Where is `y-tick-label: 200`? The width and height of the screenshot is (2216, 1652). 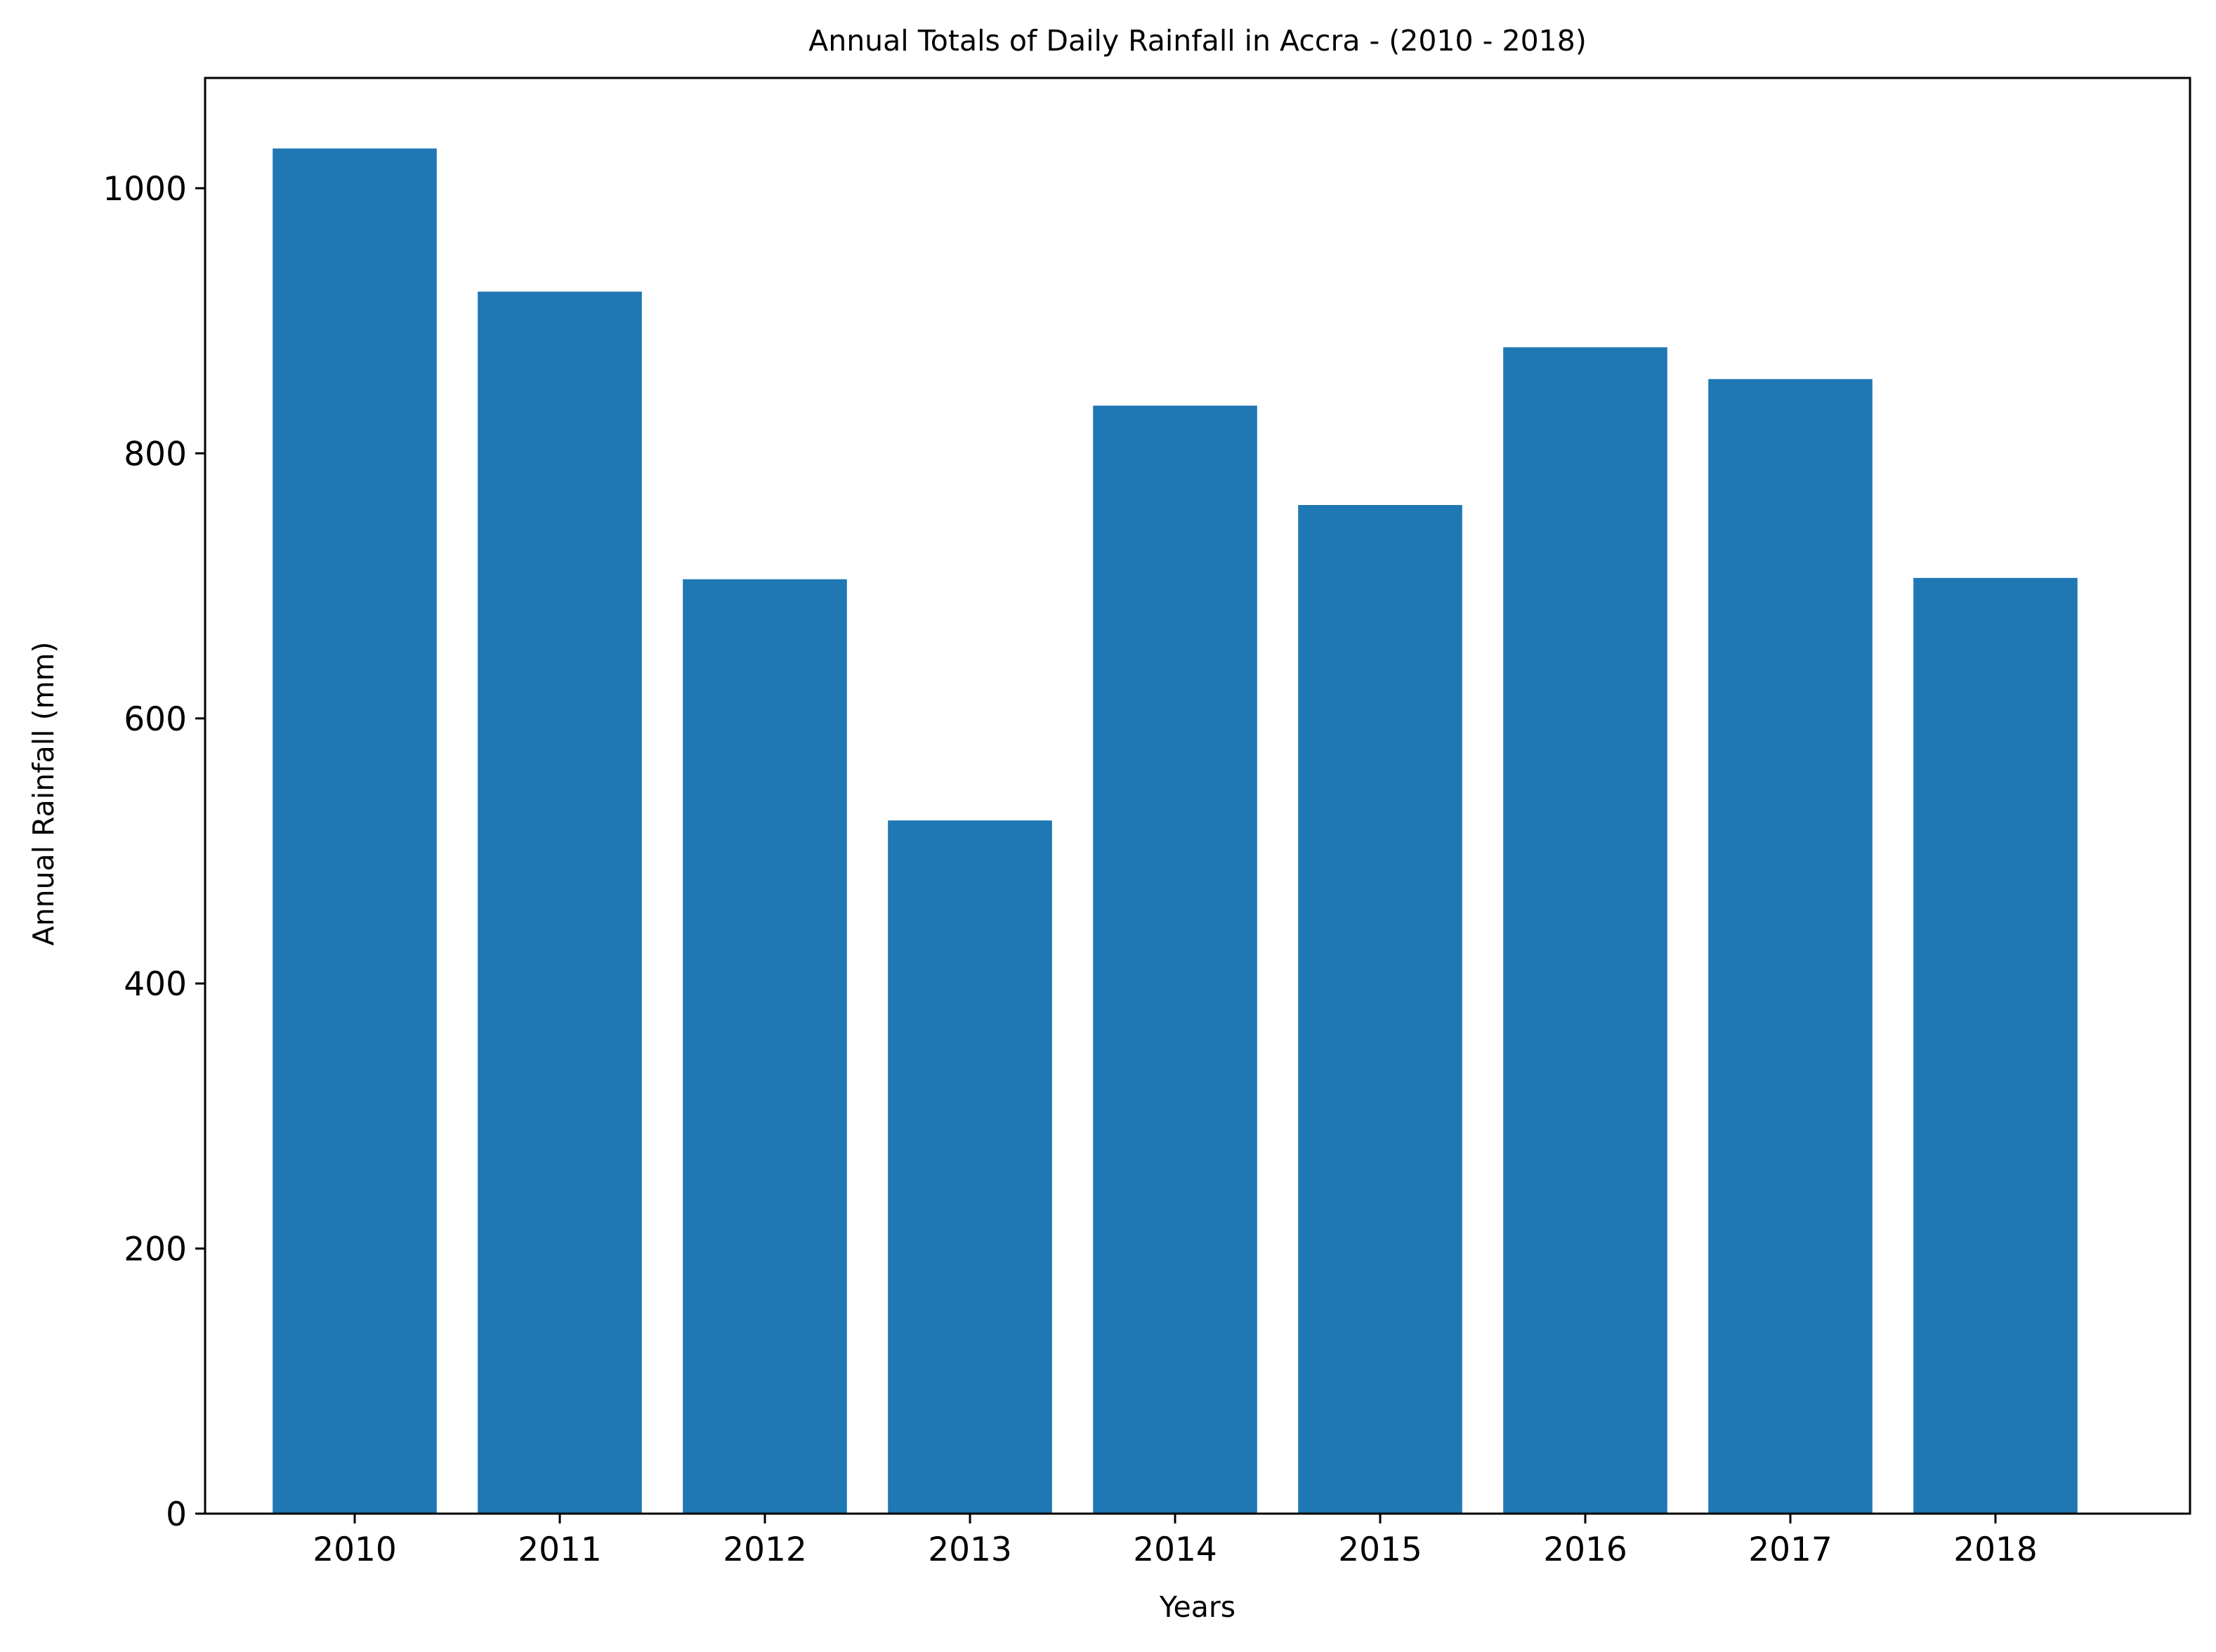
y-tick-label: 200 is located at coordinates (155, 1250).